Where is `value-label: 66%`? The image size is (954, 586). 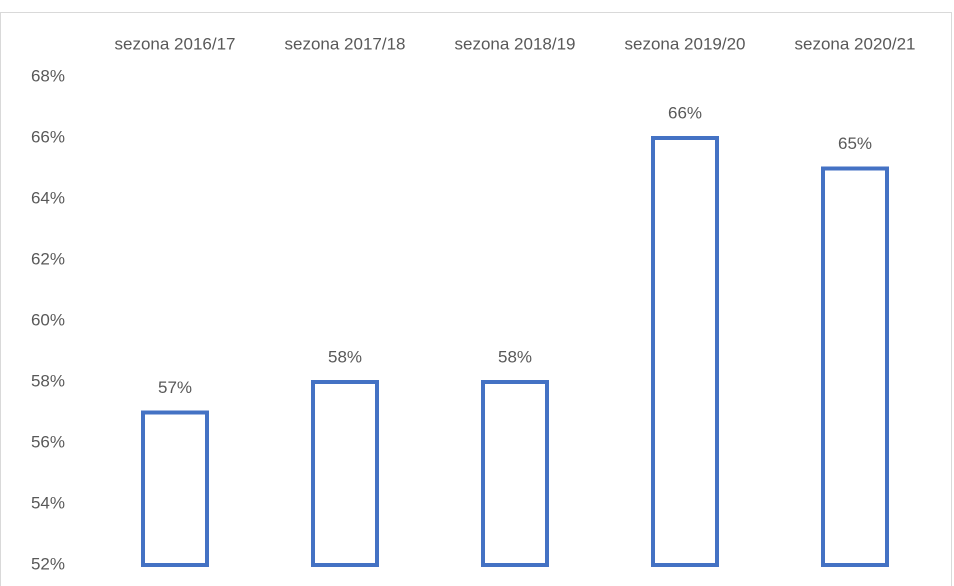 value-label: 66% is located at coordinates (685, 112).